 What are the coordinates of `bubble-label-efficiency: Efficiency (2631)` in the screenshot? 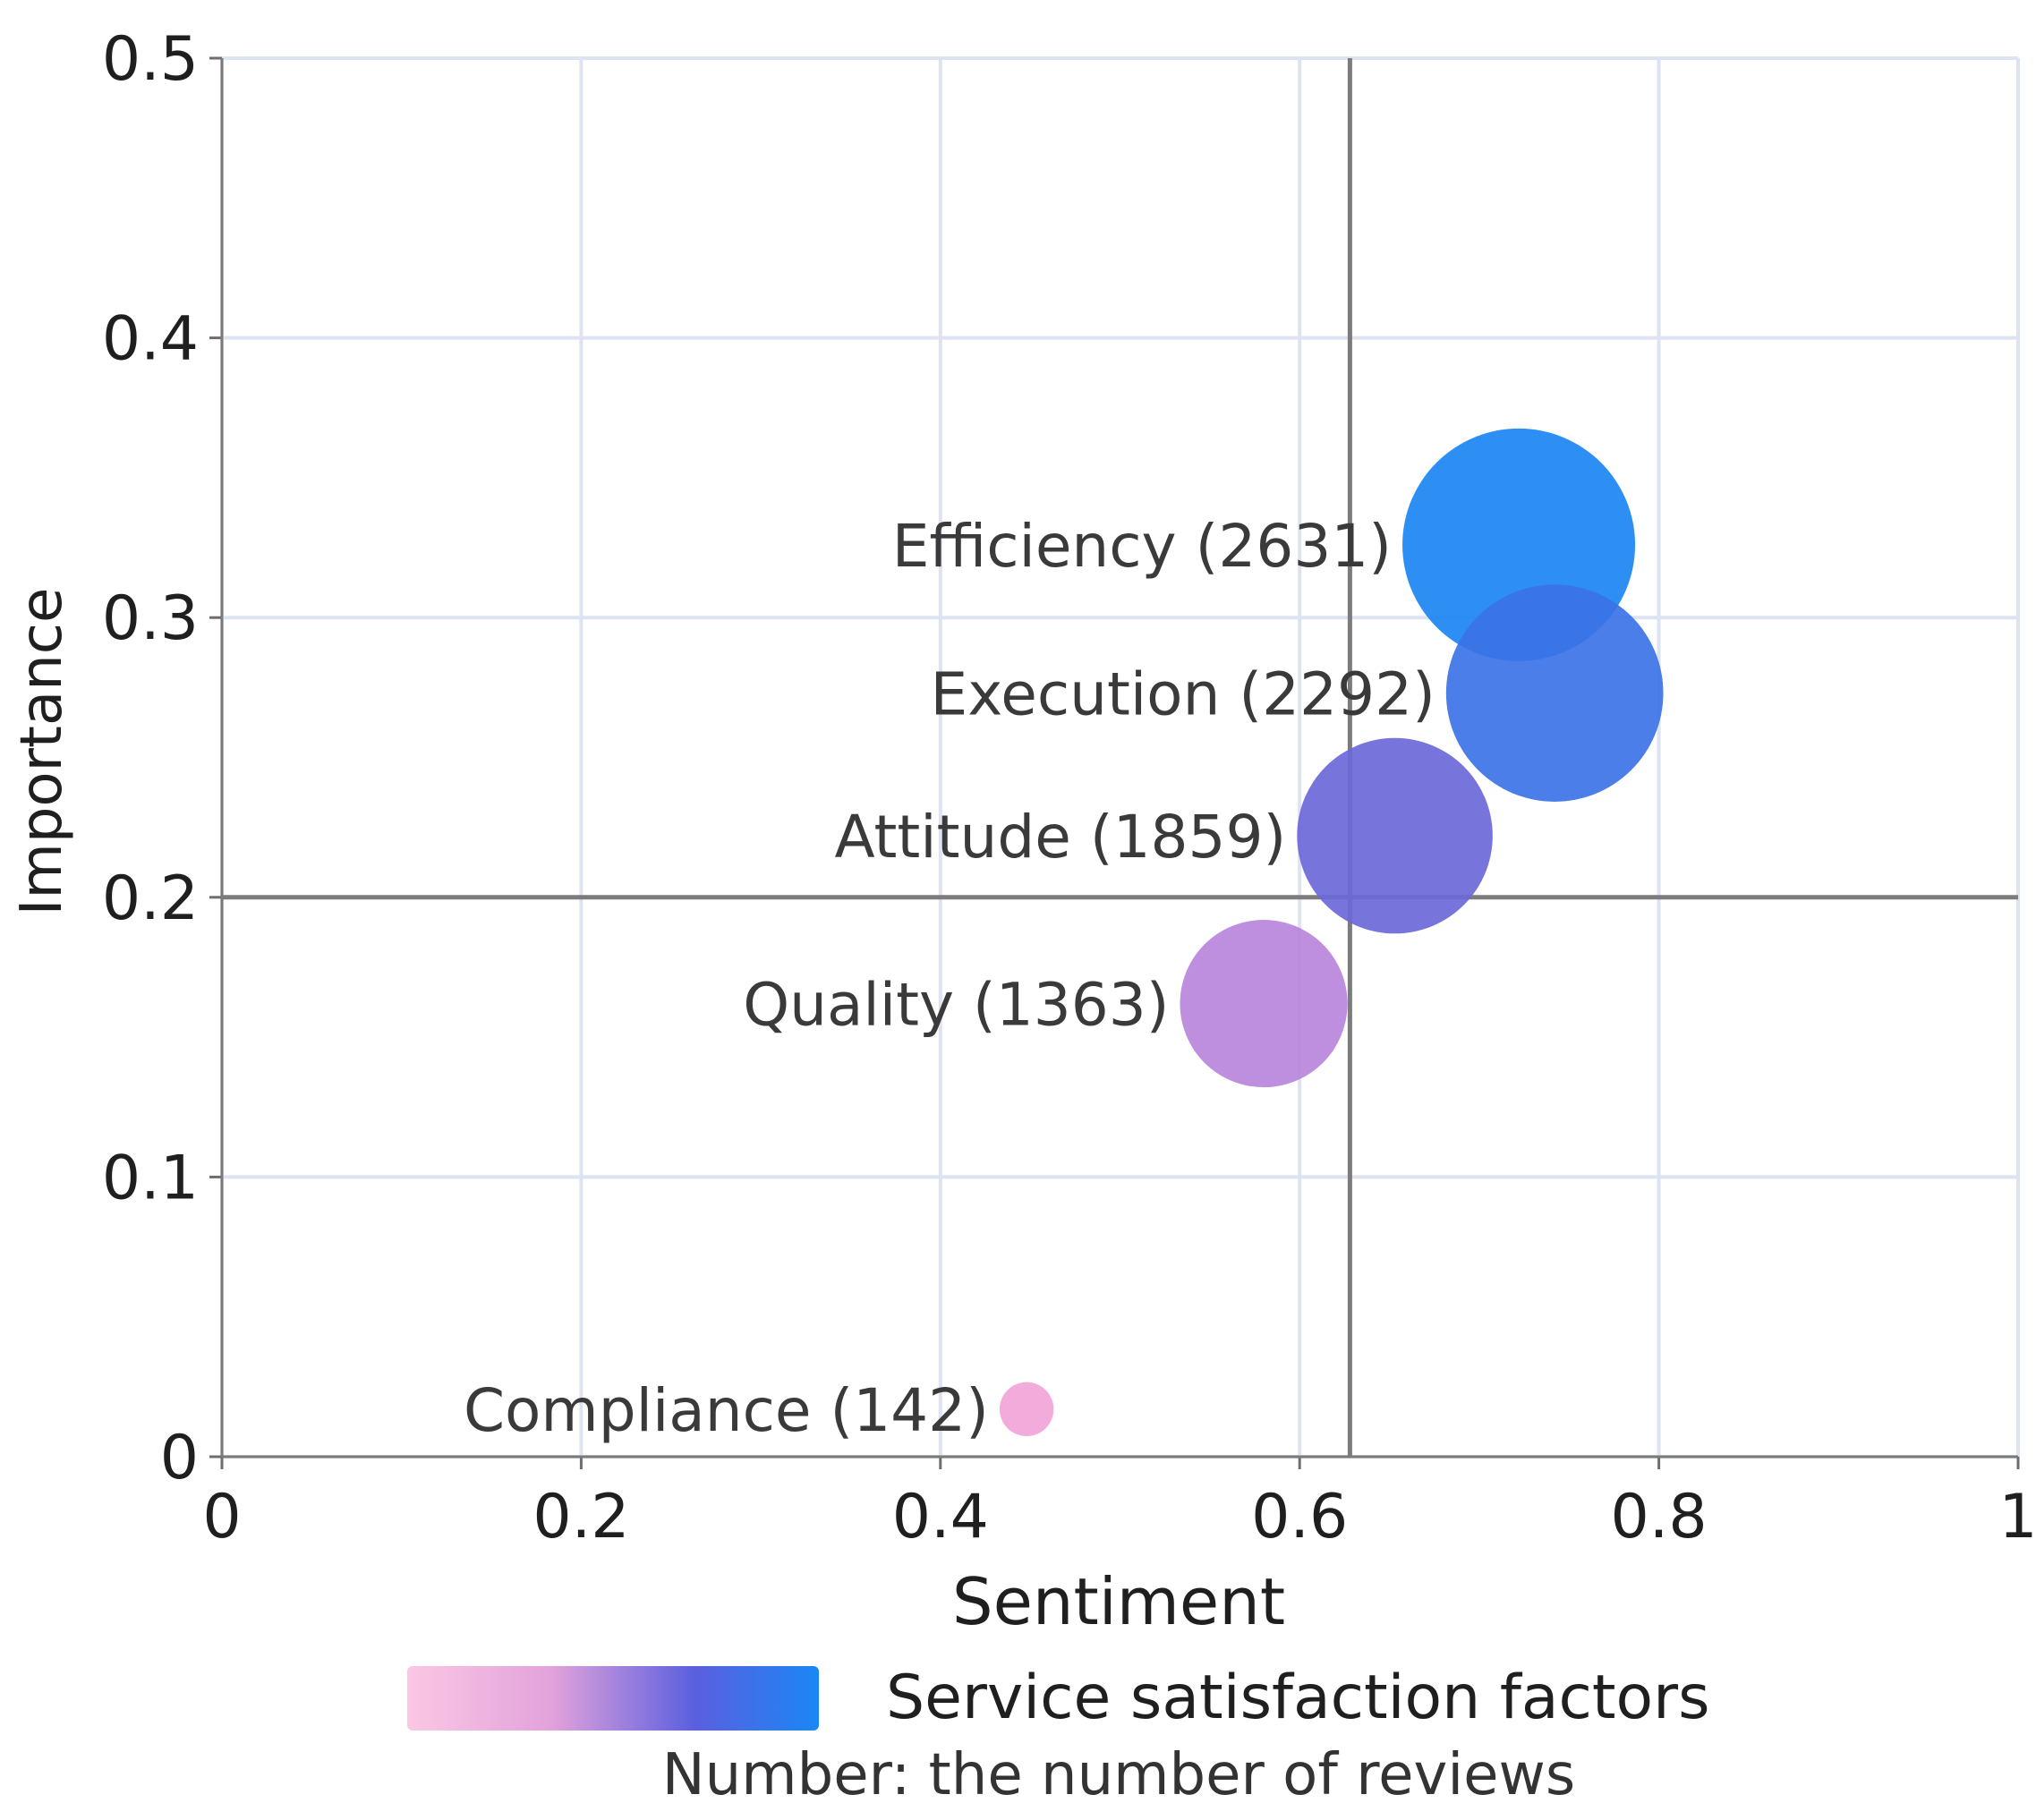 It's located at (1142, 546).